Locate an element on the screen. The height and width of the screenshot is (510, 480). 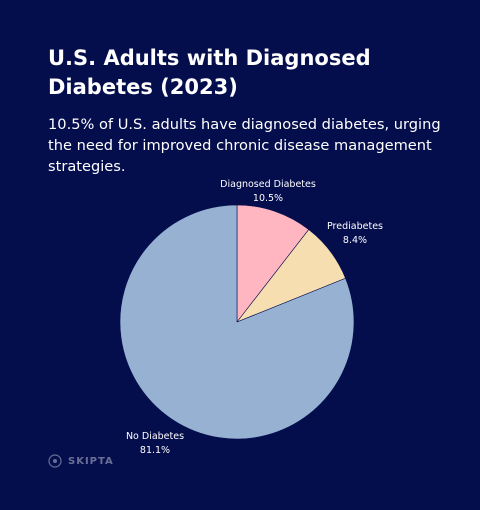
brand-watermark: SKIPTA is located at coordinates (81, 461).